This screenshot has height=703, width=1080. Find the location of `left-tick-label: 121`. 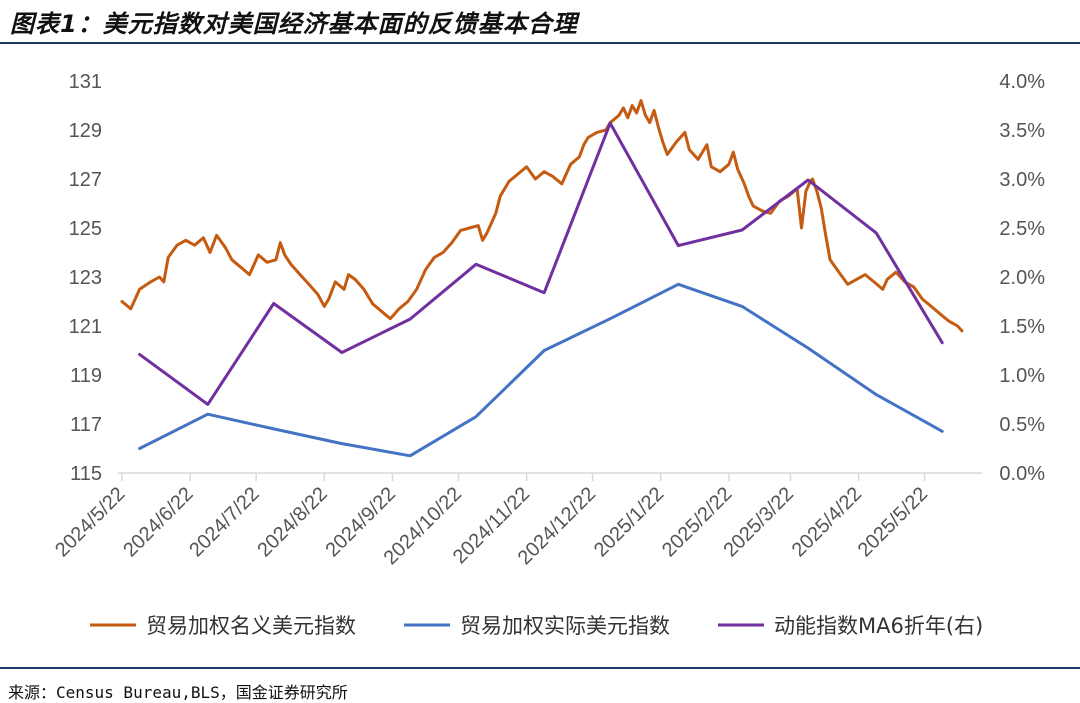

left-tick-label: 121 is located at coordinates (85, 327).